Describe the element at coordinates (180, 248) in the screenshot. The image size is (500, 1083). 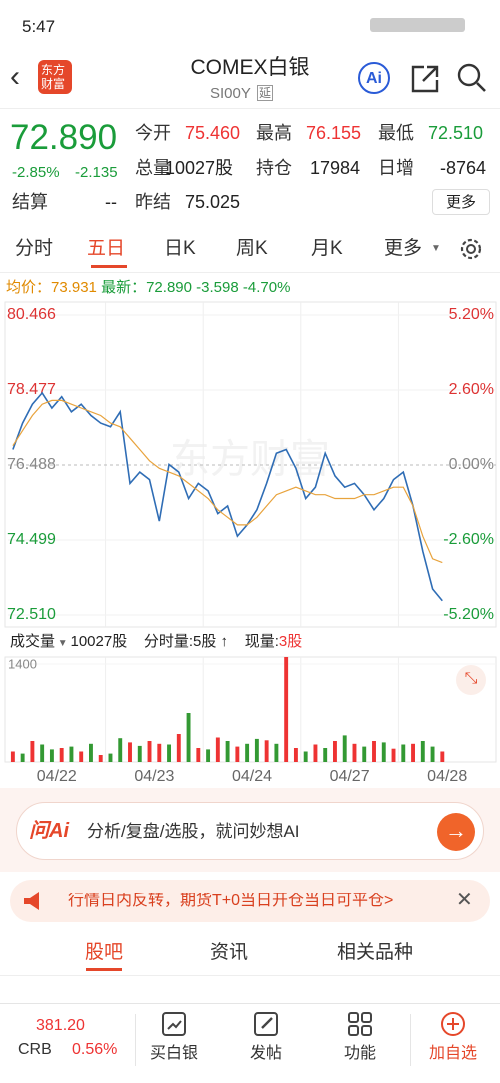
I see `period-tab: 日K` at that location.